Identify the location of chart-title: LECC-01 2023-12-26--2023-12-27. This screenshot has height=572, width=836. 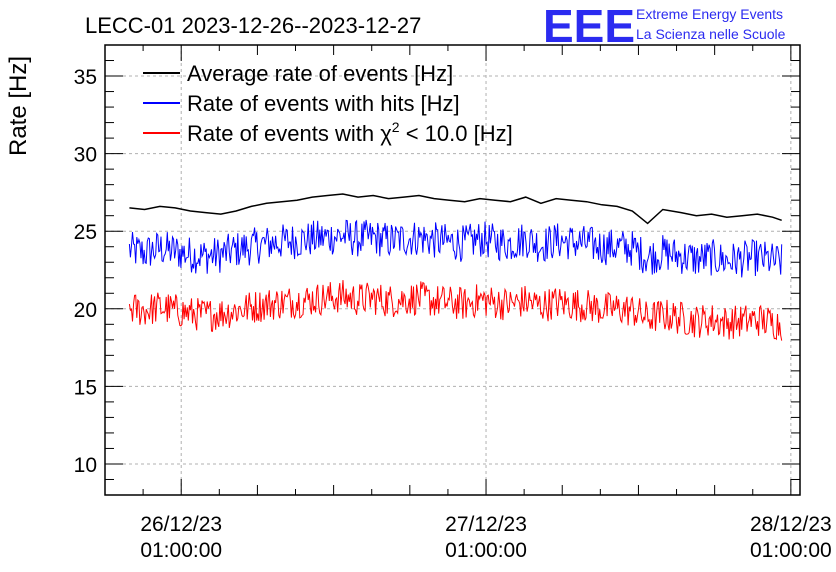
(253, 25).